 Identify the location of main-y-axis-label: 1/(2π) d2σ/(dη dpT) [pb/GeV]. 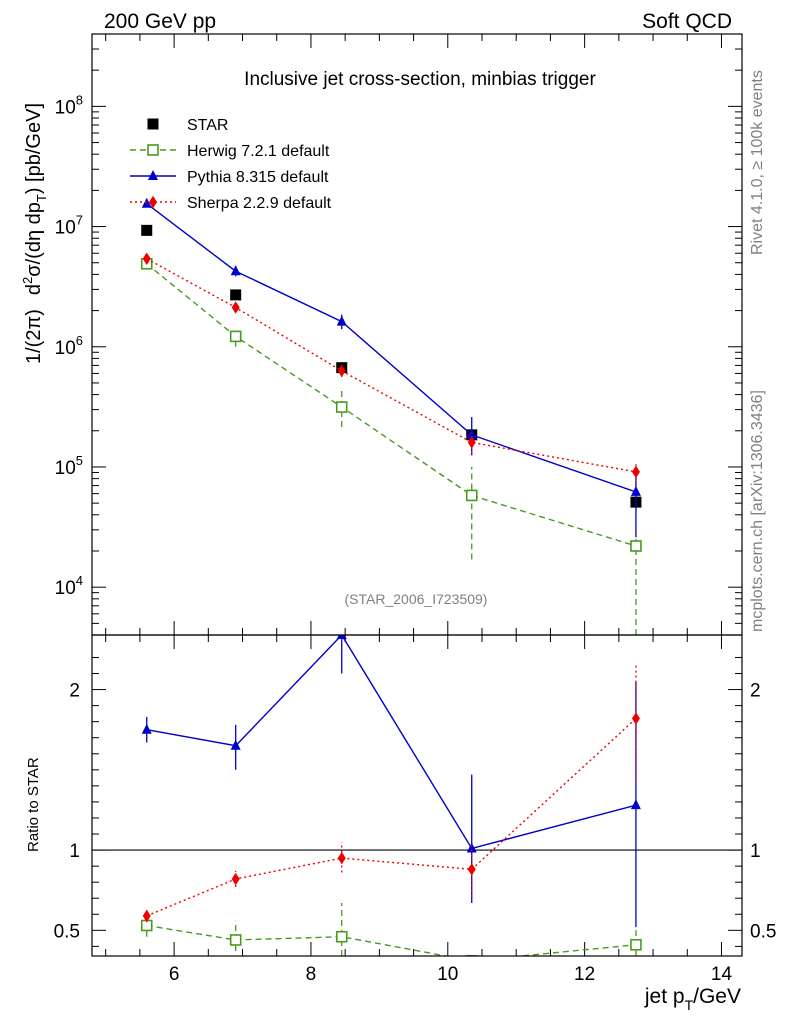
(34, 233).